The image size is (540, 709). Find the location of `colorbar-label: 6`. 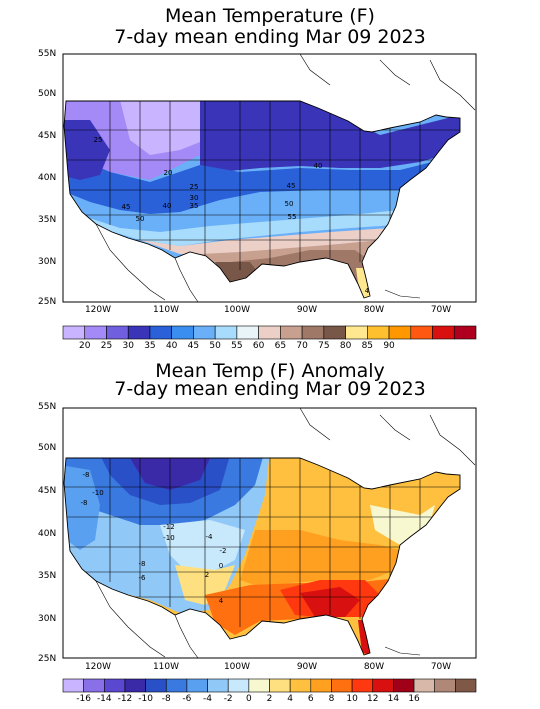

colorbar-label: 6 is located at coordinates (310, 699).